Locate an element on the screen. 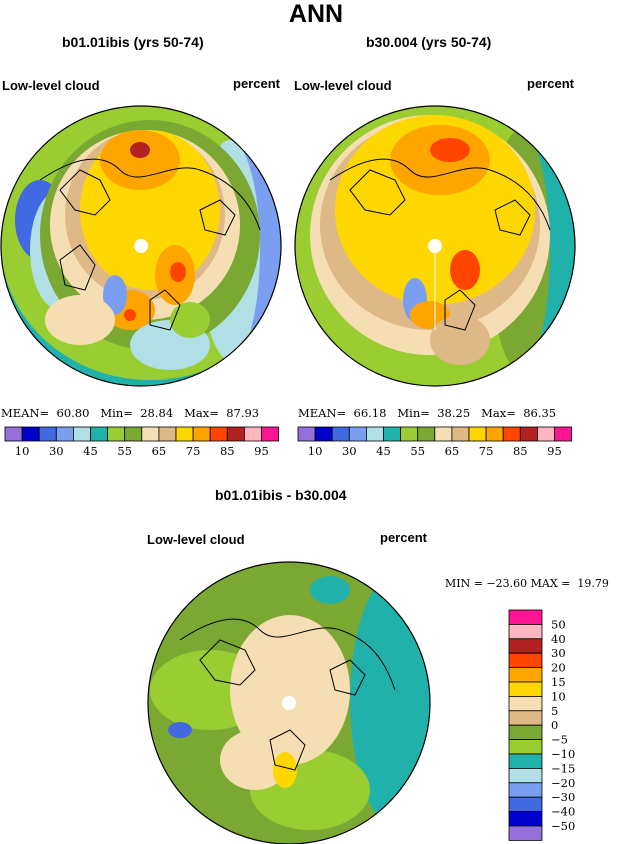 This screenshot has height=844, width=632. panel-1-colorbar-tick-label: 10 is located at coordinates (22, 451).